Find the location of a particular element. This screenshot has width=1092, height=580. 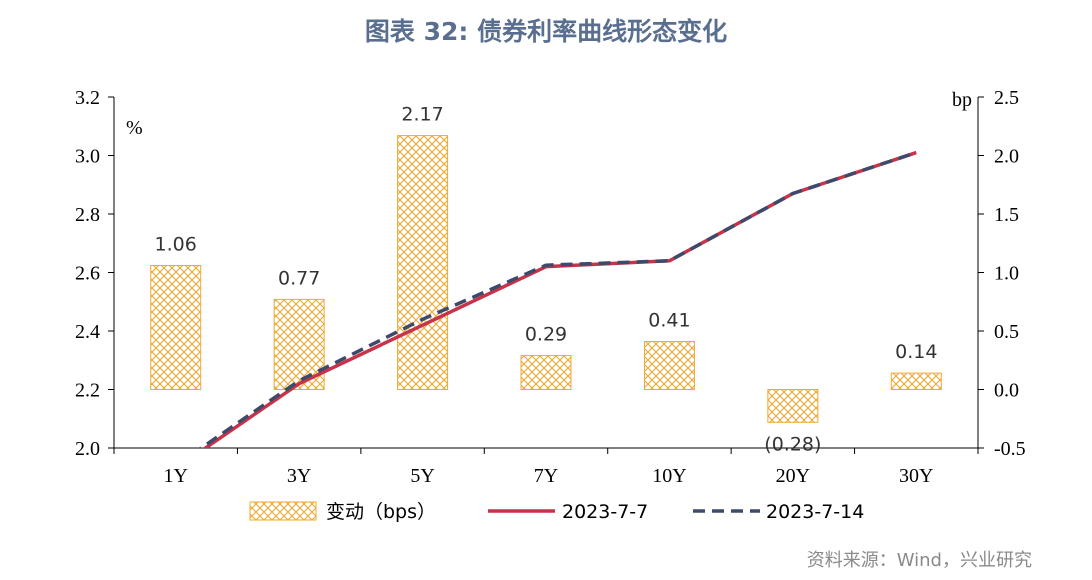

left-tick-label: 3.0 is located at coordinates (87, 157).